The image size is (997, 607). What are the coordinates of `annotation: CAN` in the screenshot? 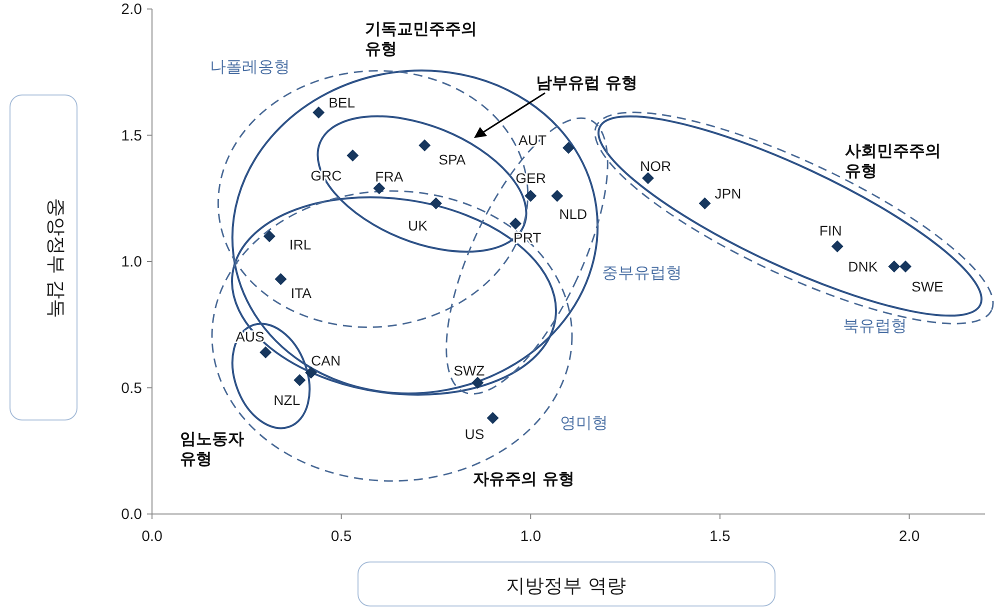 It's located at (326, 360).